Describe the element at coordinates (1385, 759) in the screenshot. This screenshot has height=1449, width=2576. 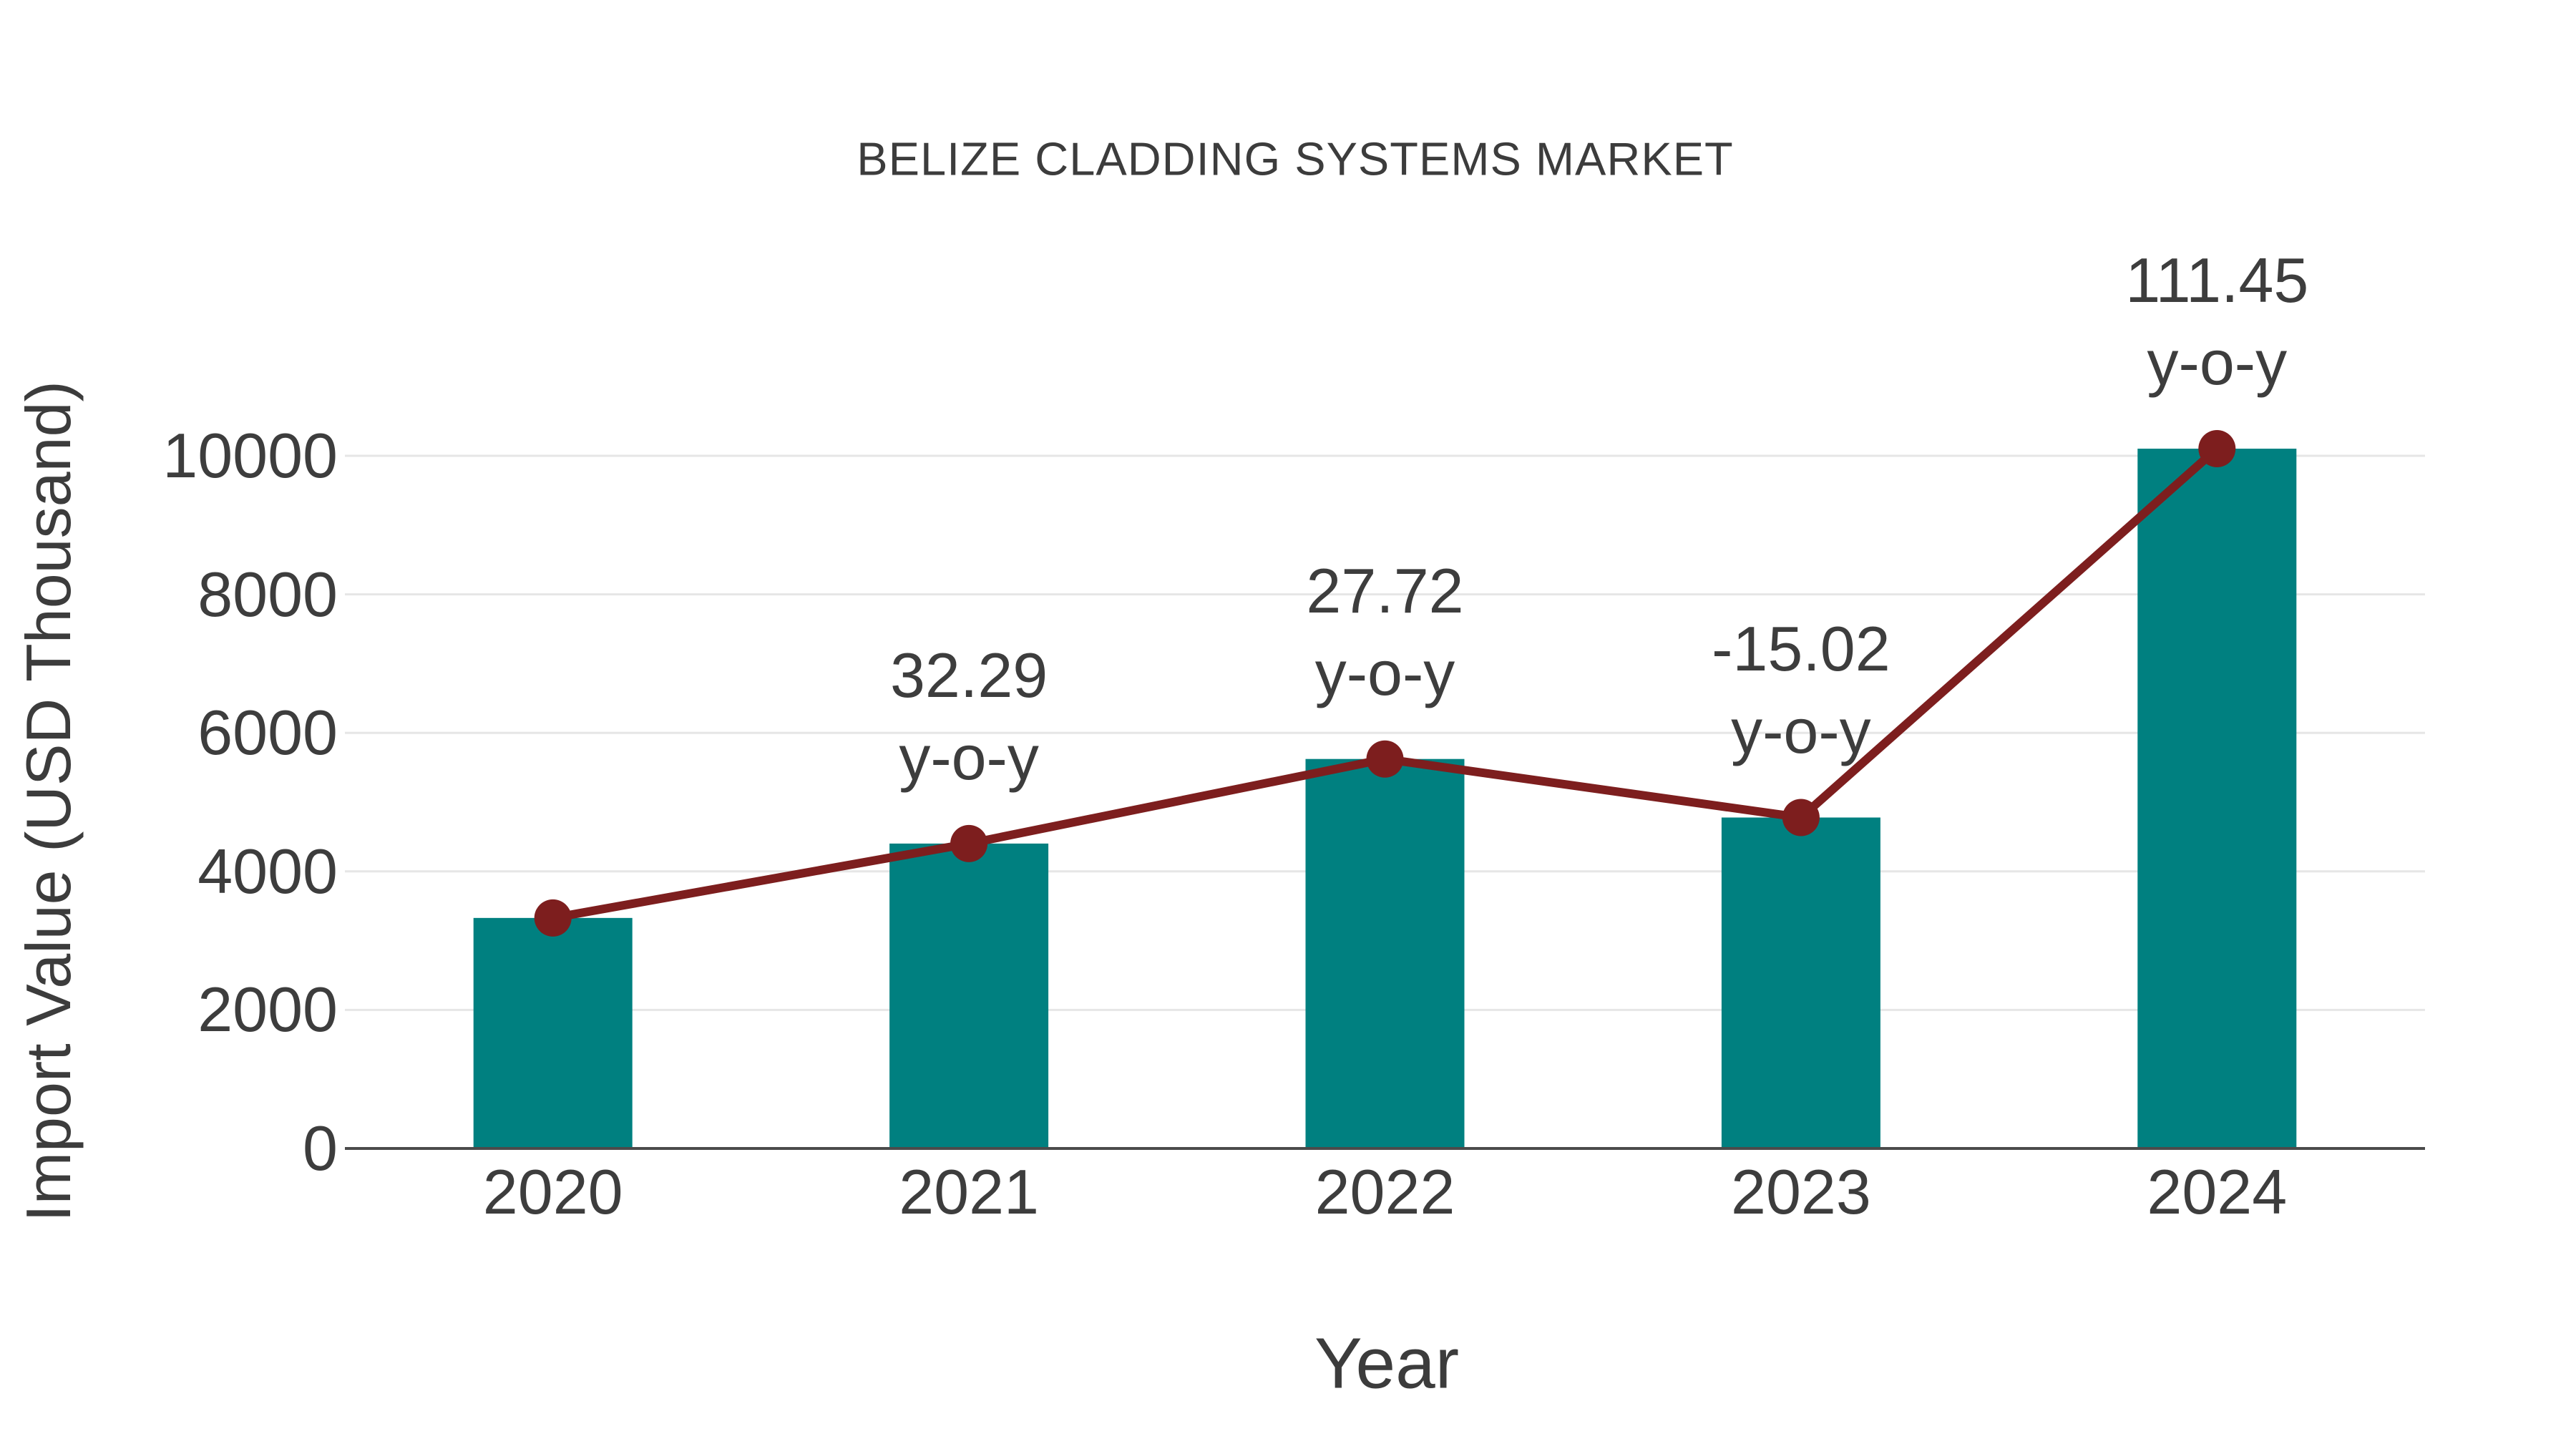
I see `trend-point-2022` at that location.